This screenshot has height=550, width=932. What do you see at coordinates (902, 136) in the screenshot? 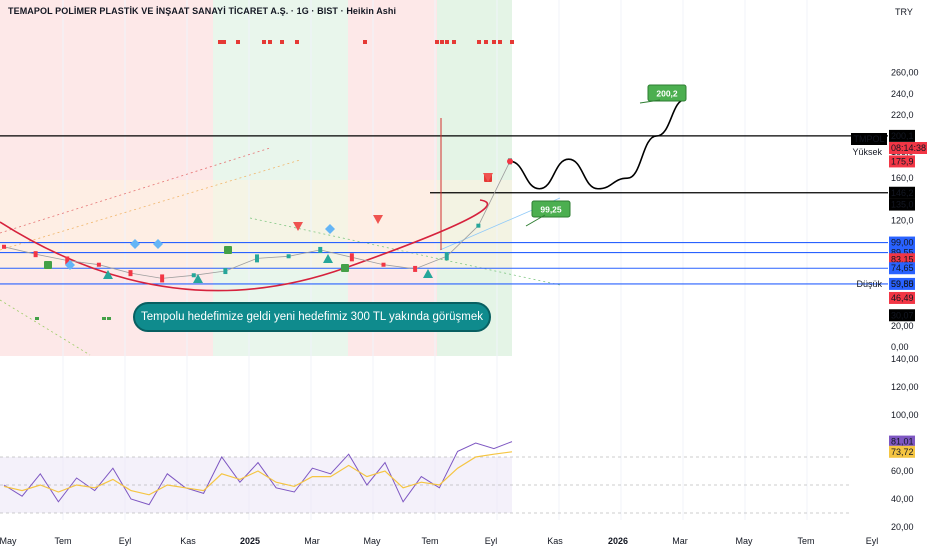
I see `y-tick-label: 200,1` at bounding box center [902, 136].